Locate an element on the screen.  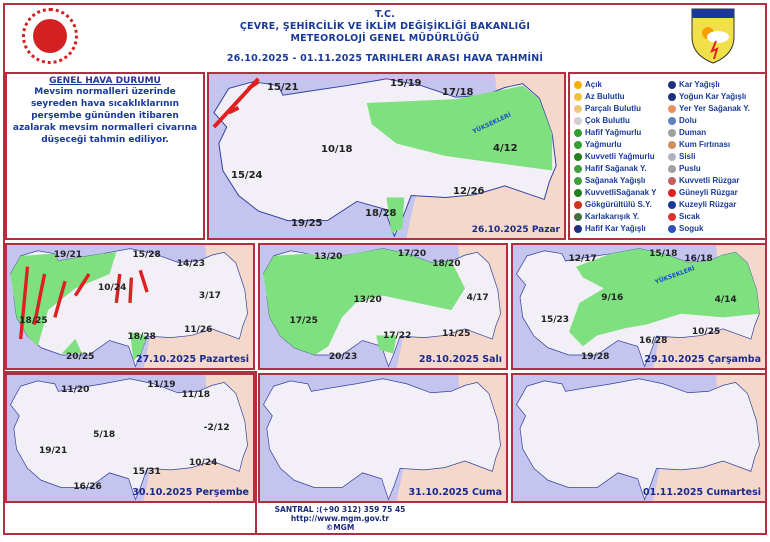
legend-item: Kuvvetli Yağmurlu is located at coordinates (615, 157).